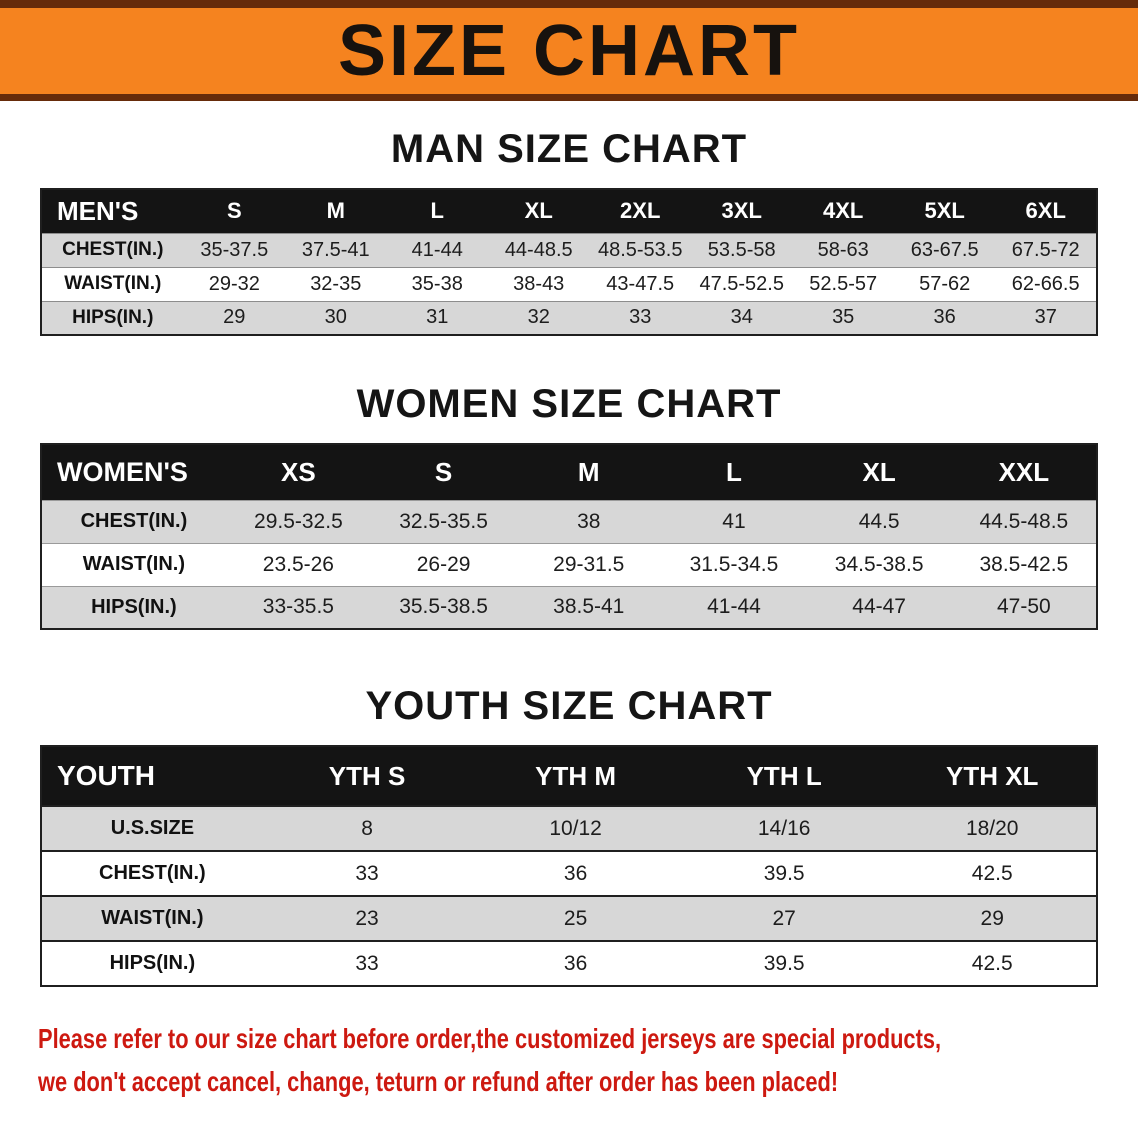  I want to click on table-row: U.S.SIZE 8 10/12 14/16 18/20, so click(569, 828).